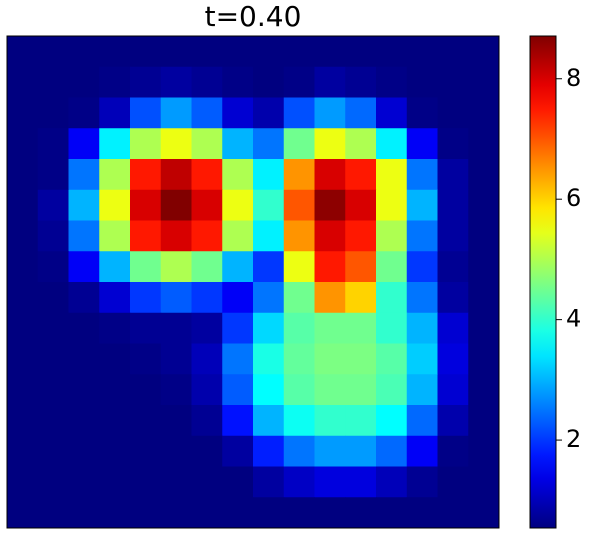  What do you see at coordinates (573, 198) in the screenshot?
I see `colorbar-tick-label: 6` at bounding box center [573, 198].